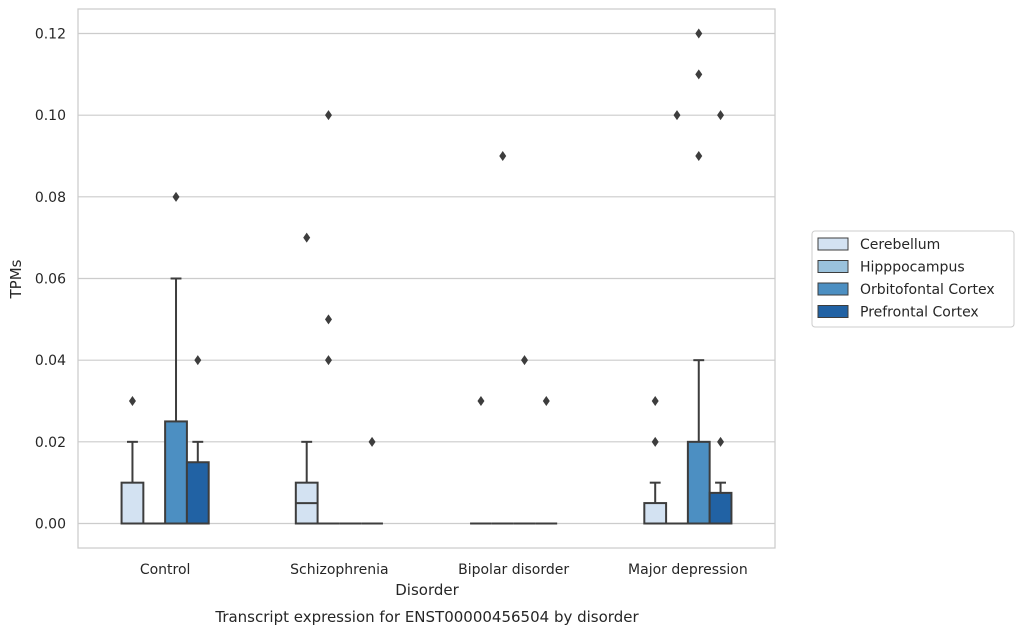  I want to click on x-tick-label: Schizophrenia, so click(339, 570).